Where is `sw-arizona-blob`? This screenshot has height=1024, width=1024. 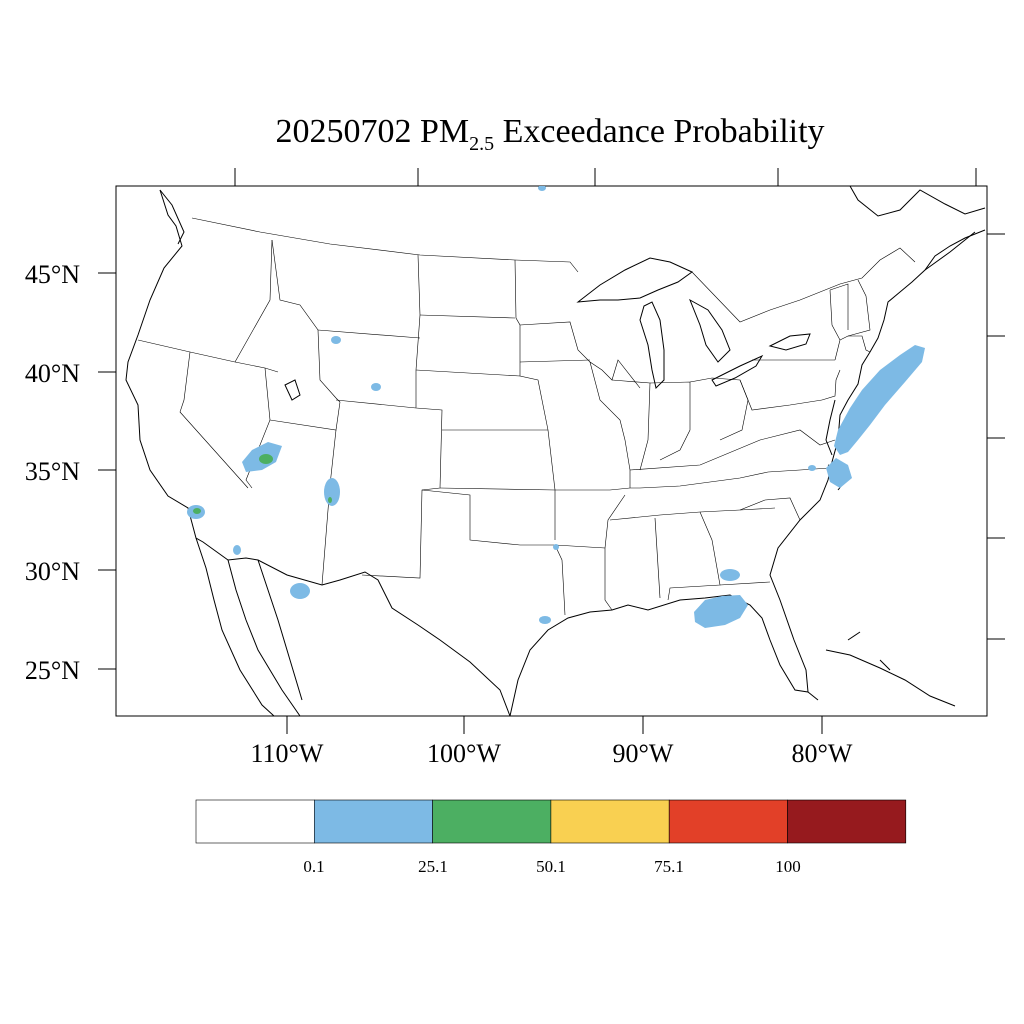
sw-arizona-blob is located at coordinates (237, 550).